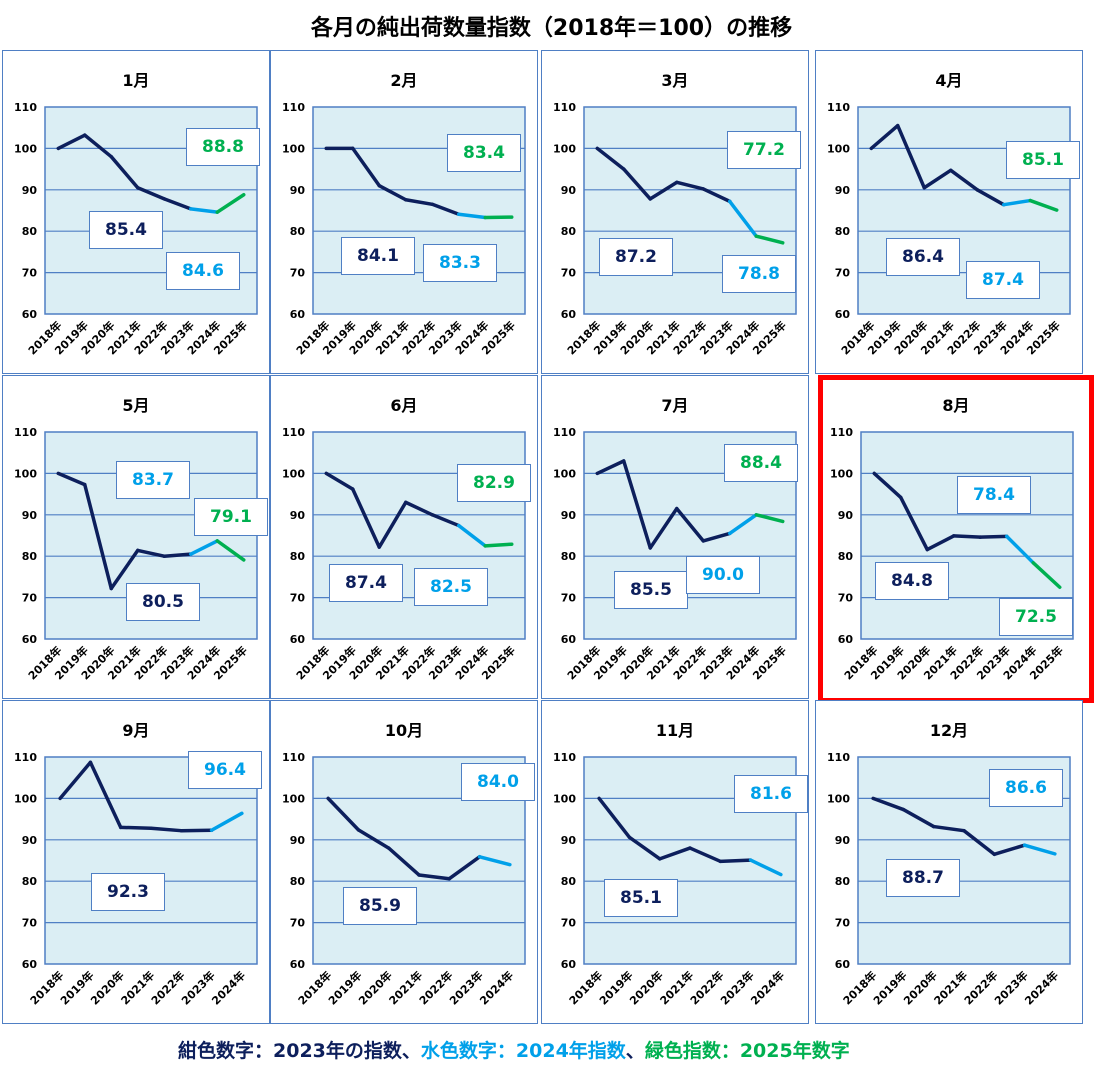  I want to click on data-label-2023: 80.5, so click(163, 602).